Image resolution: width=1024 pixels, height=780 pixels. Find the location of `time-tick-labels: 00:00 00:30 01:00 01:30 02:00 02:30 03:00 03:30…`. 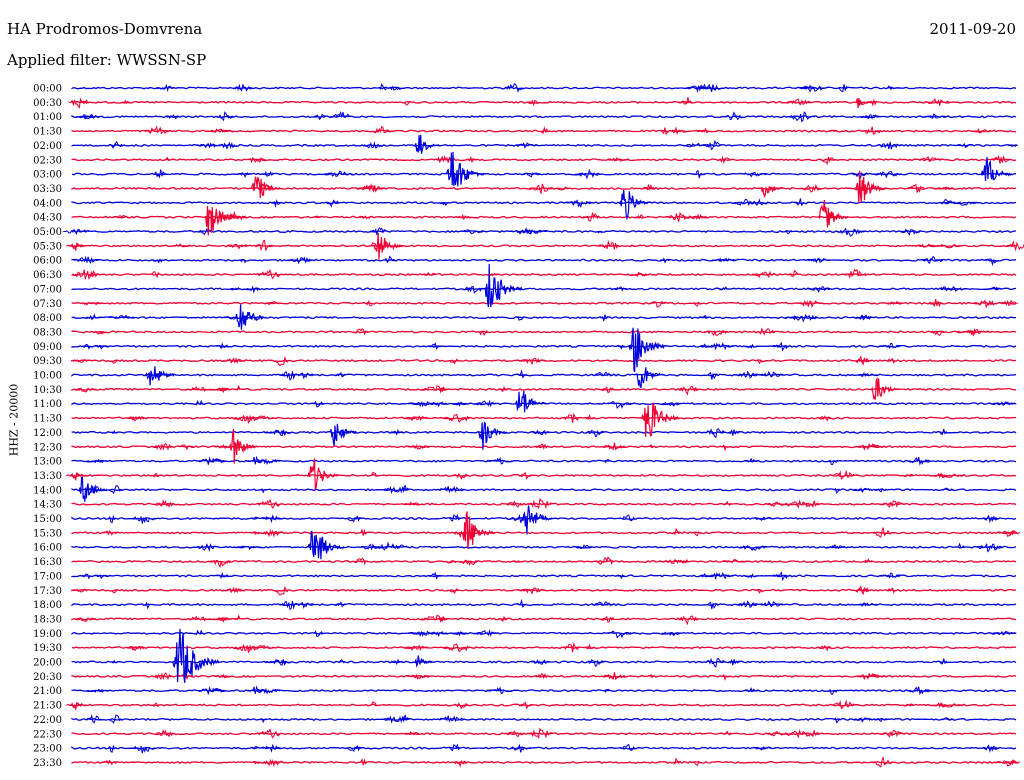

time-tick-labels: 00:00 00:30 01:00 01:30 02:00 02:30 03:00 03:30… is located at coordinates (47, 426).